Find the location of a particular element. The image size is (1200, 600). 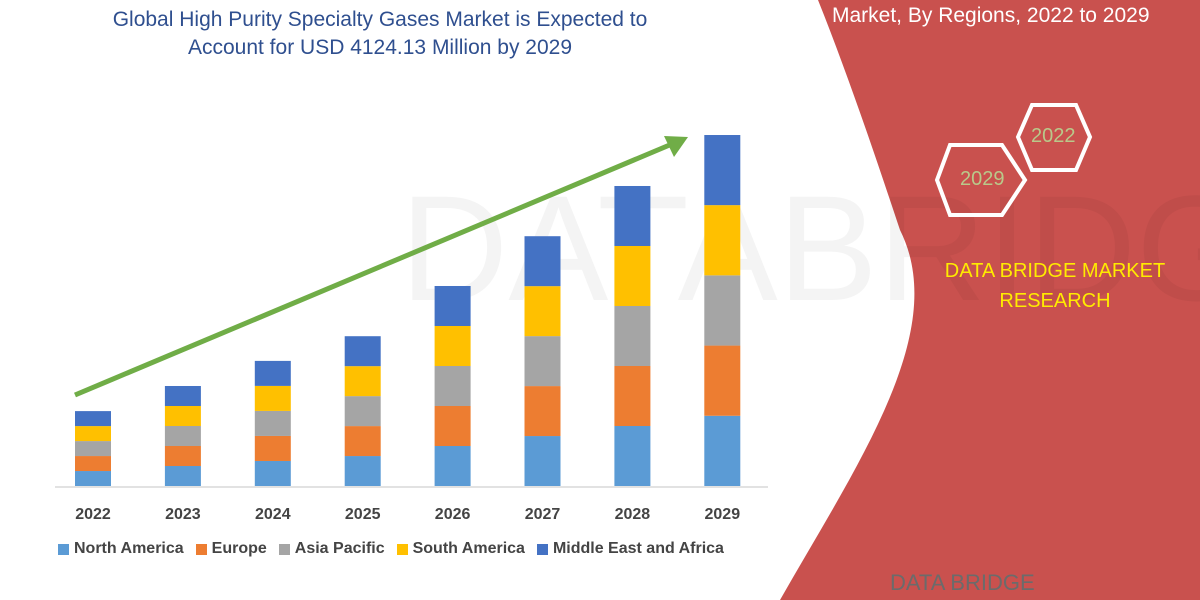

hex-year-start: 2022 is located at coordinates (1053, 136).